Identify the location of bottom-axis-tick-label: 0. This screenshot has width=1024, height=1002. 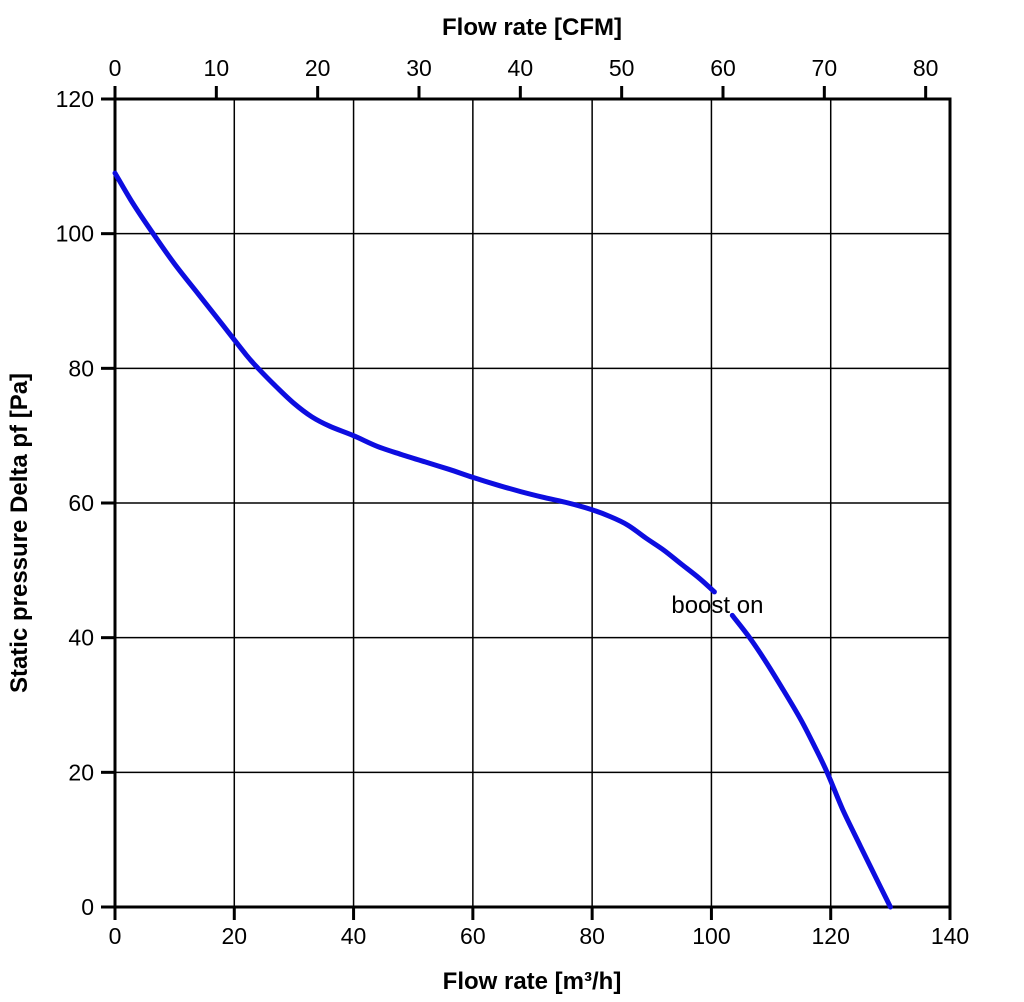
(115, 936).